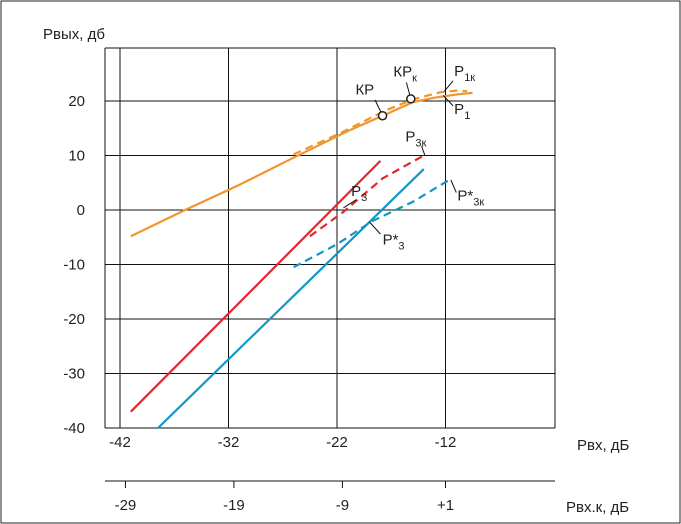 This screenshot has width=681, height=524. What do you see at coordinates (394, 241) in the screenshot?
I see `series-label: P*3` at bounding box center [394, 241].